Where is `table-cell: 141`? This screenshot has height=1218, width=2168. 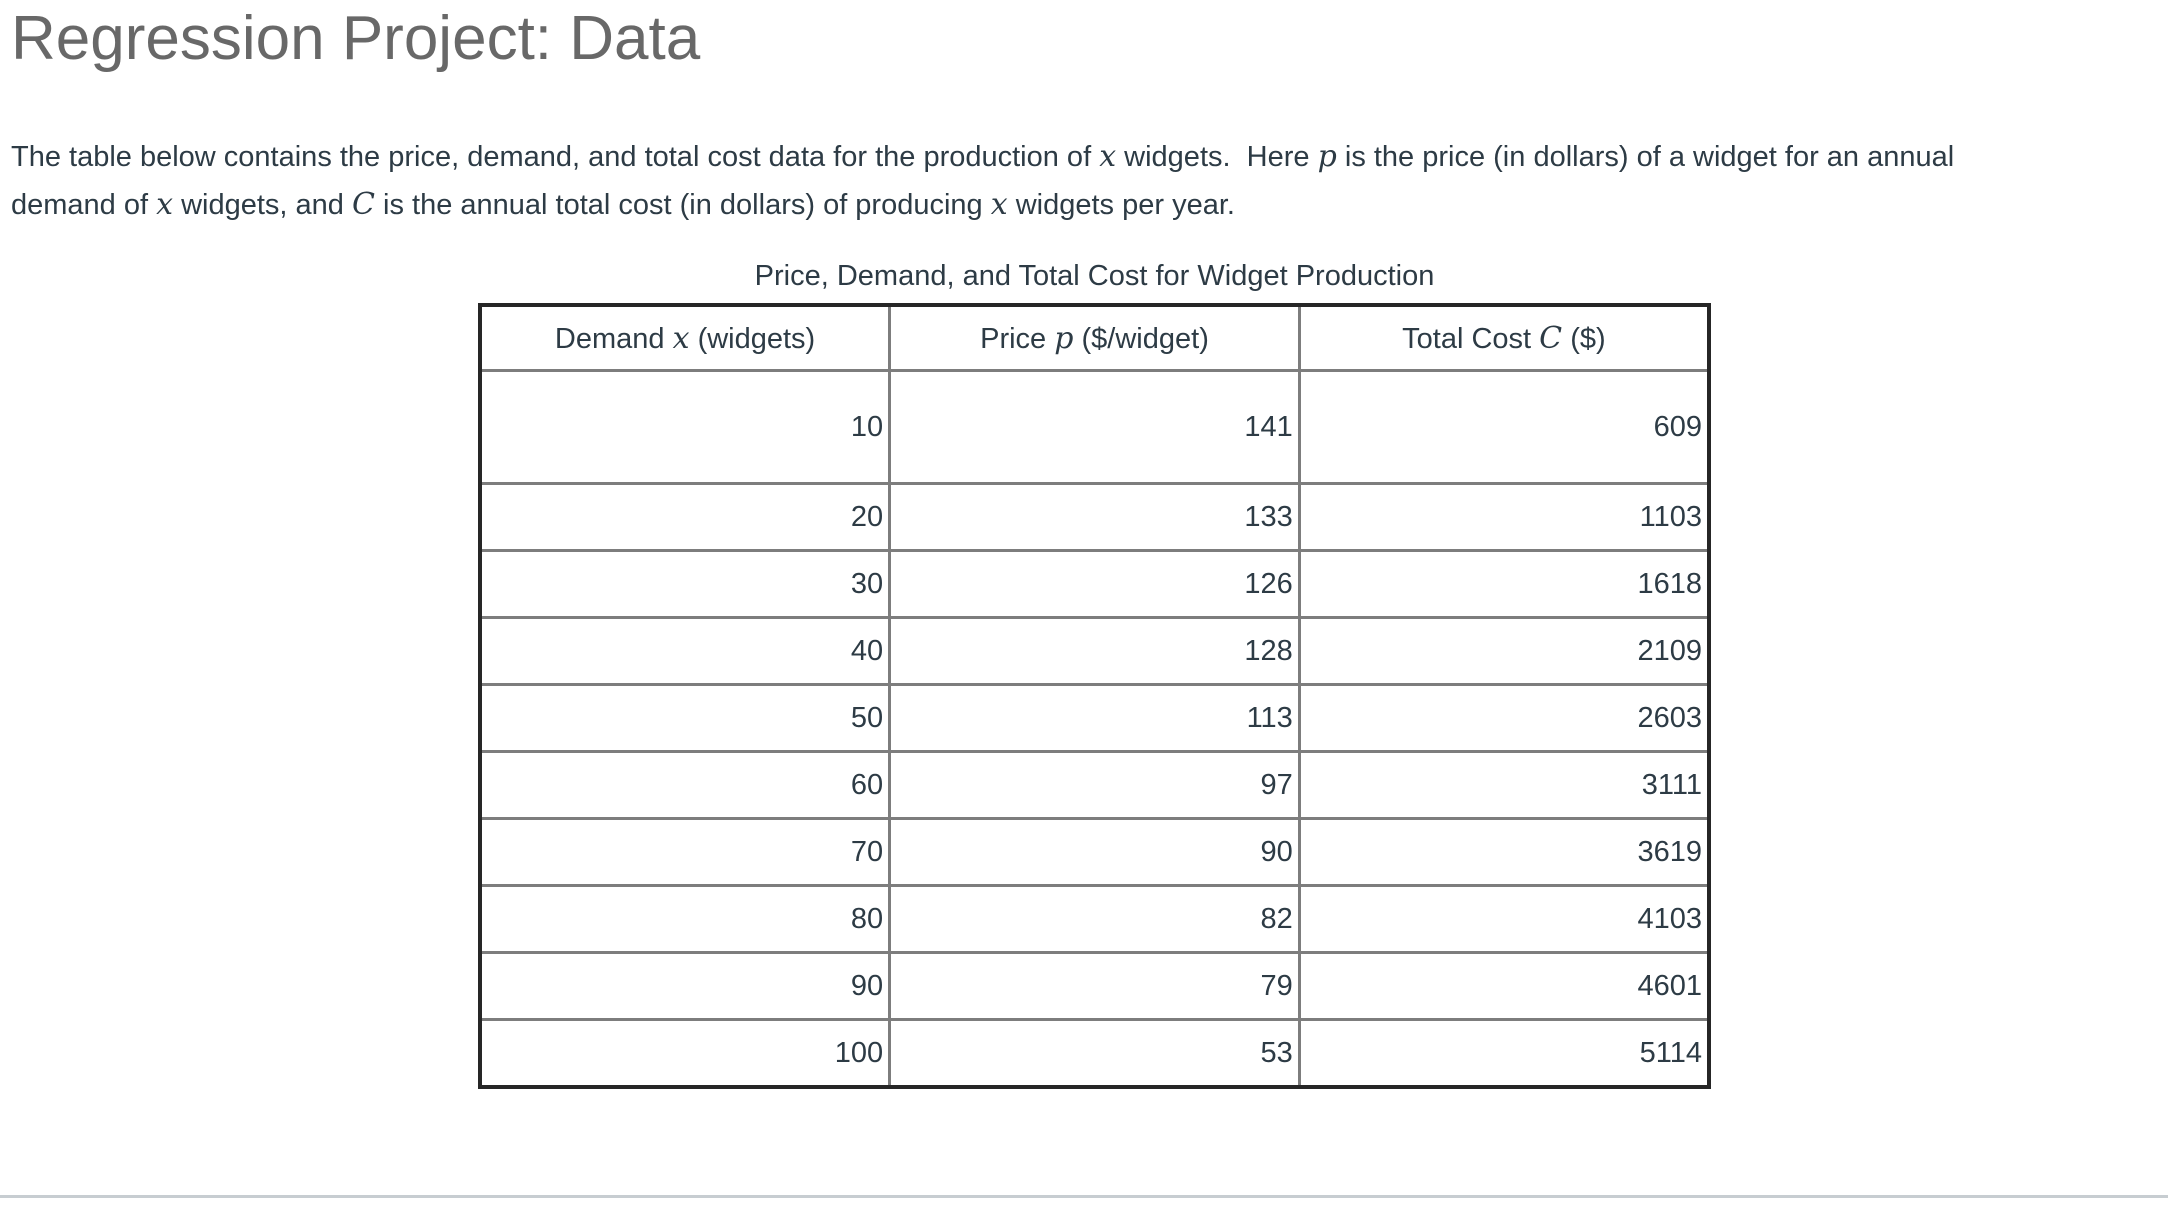
table-cell: 141 is located at coordinates (1094, 427).